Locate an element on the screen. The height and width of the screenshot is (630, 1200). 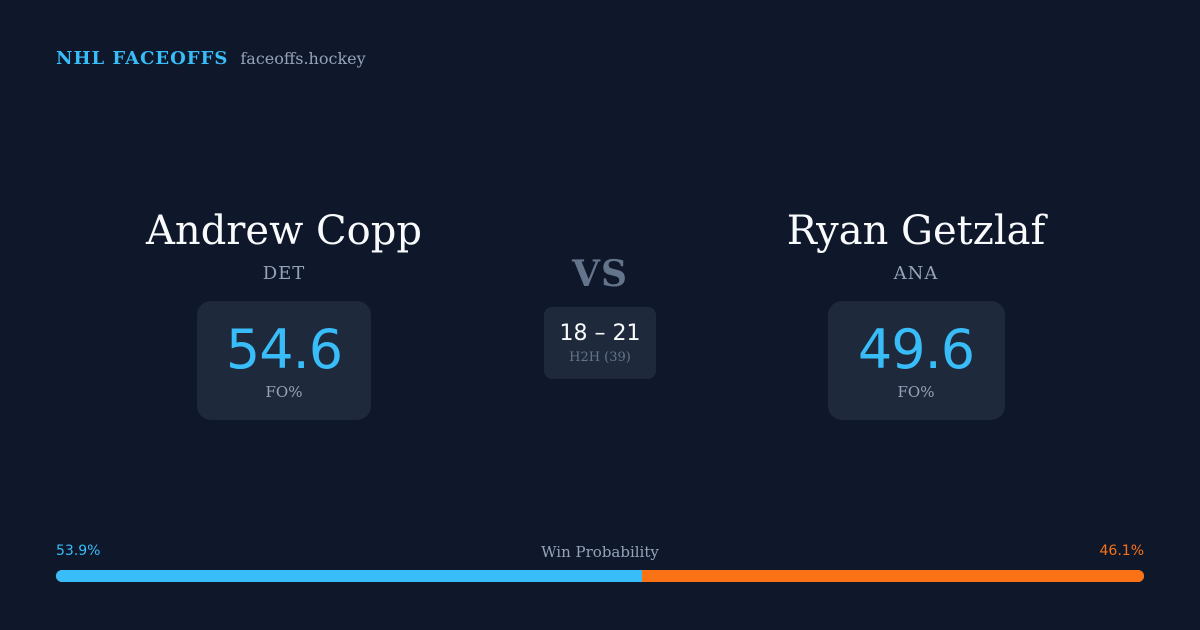
win-probability-right: 46.1% is located at coordinates (1121, 551).